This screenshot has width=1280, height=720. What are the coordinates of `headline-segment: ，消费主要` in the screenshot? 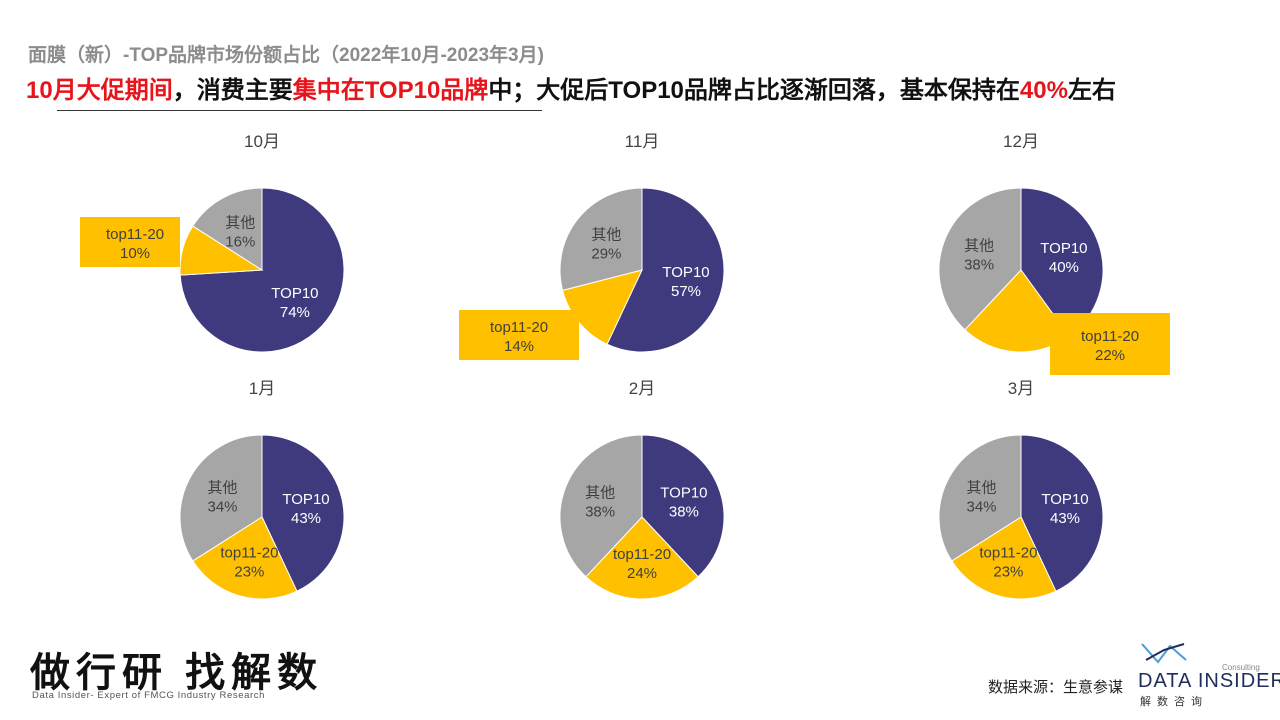 It's located at (232, 90).